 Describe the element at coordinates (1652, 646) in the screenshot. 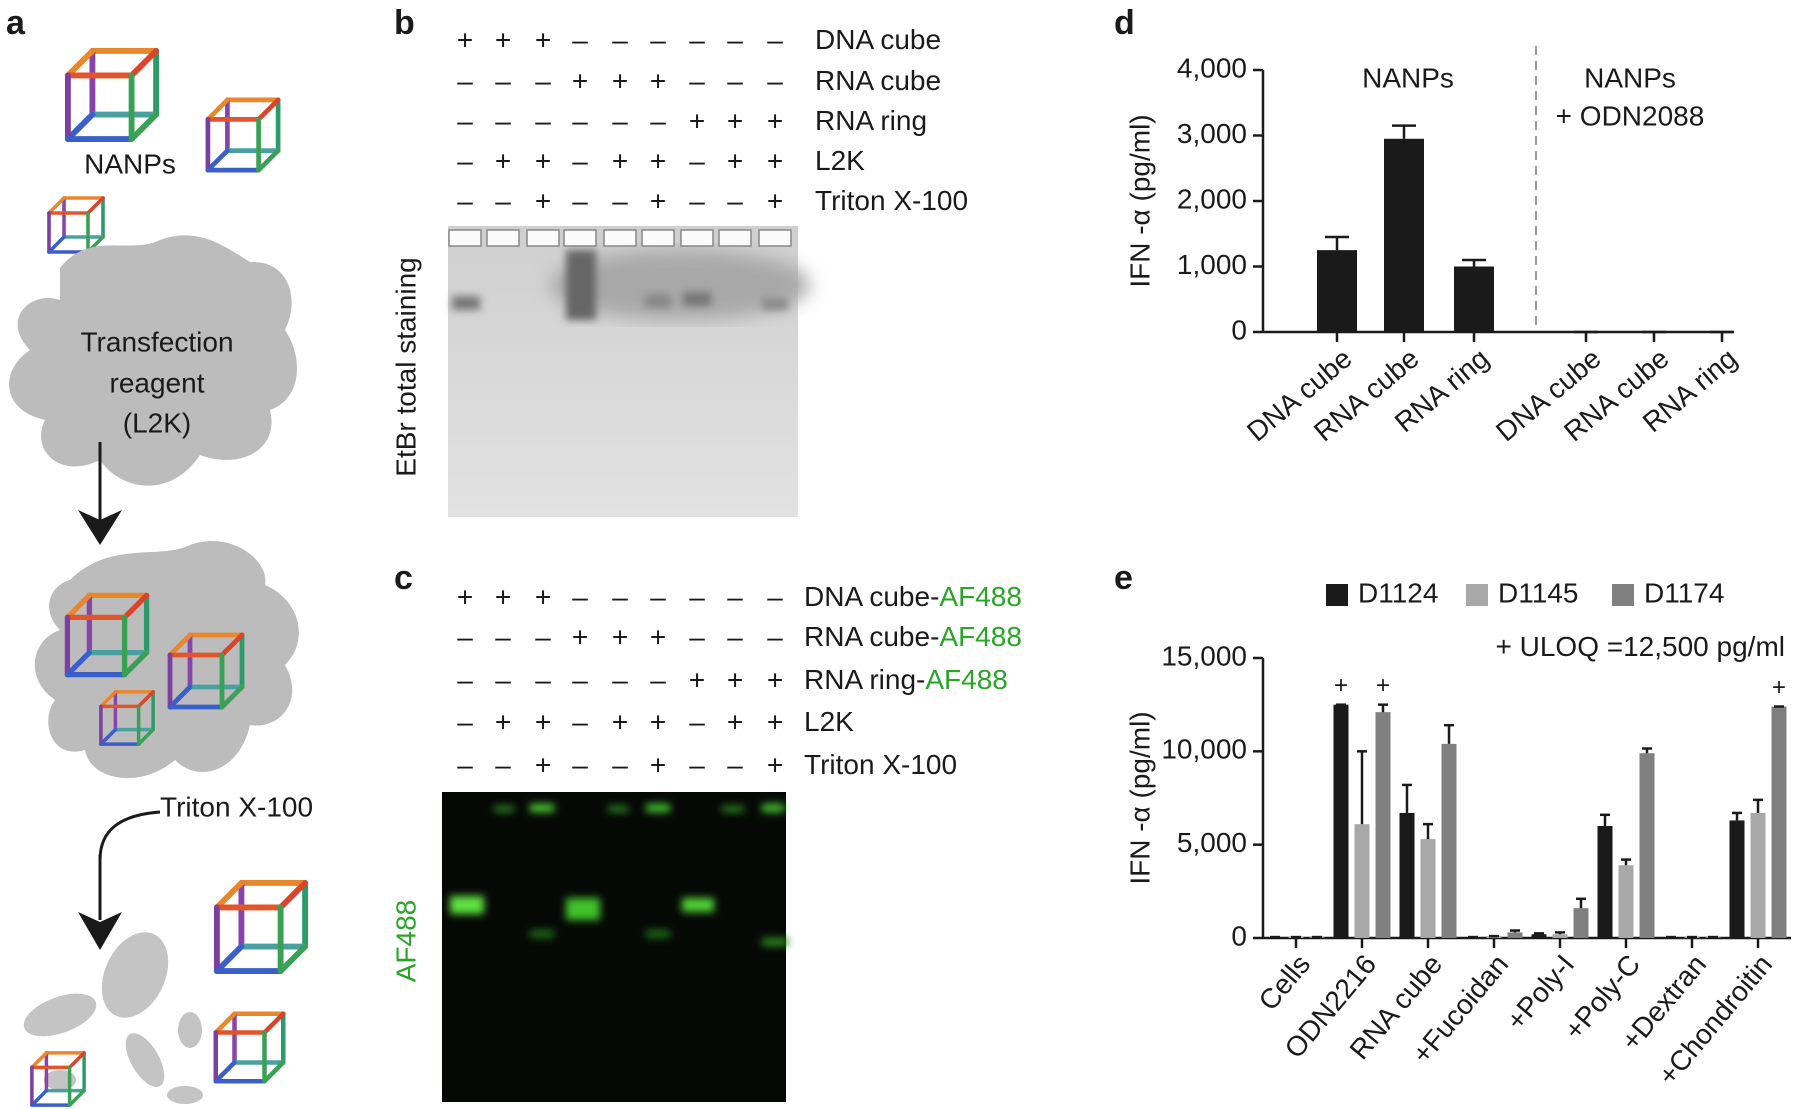

I see `uloq-text: ULOQ =12,500 pg/ml` at that location.